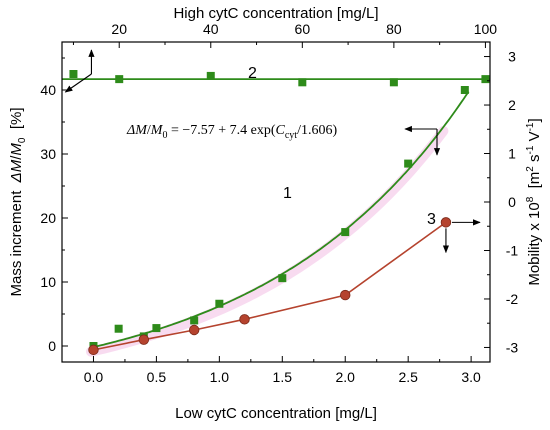 The width and height of the screenshot is (550, 430). I want to click on x-axis-top-label: High cytC concentration [mg/L], so click(275, 13).